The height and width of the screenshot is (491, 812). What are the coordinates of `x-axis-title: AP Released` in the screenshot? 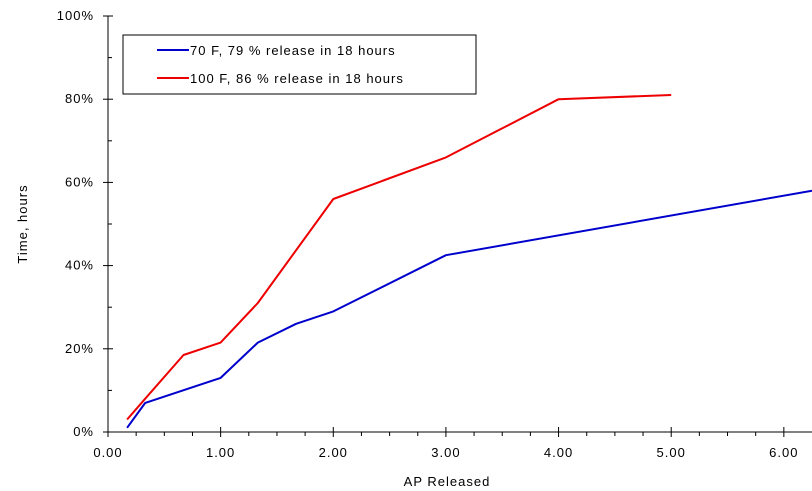 It's located at (447, 481).